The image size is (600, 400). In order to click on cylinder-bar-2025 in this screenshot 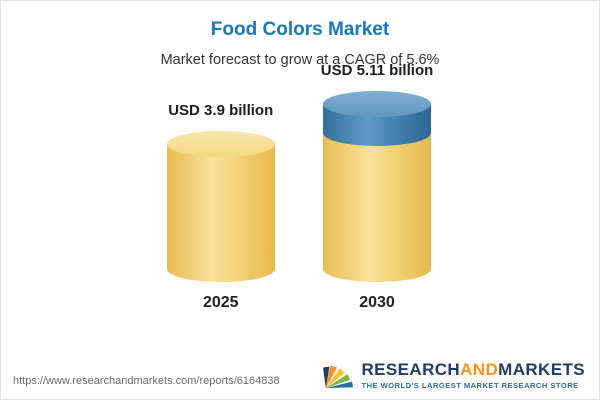, I will do `click(220, 206)`.